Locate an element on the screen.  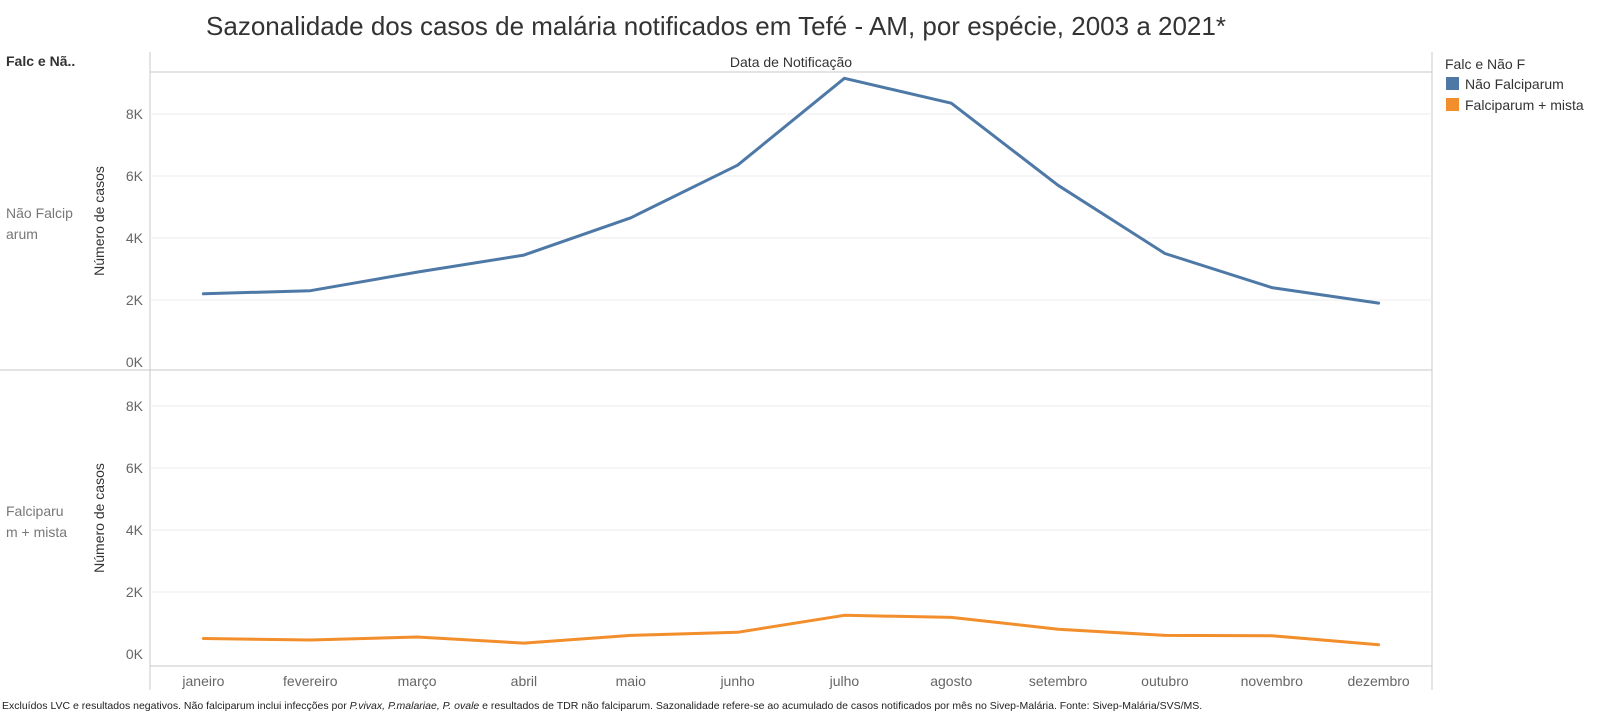
legend-swatch-falciparum-mista is located at coordinates (1452, 104).